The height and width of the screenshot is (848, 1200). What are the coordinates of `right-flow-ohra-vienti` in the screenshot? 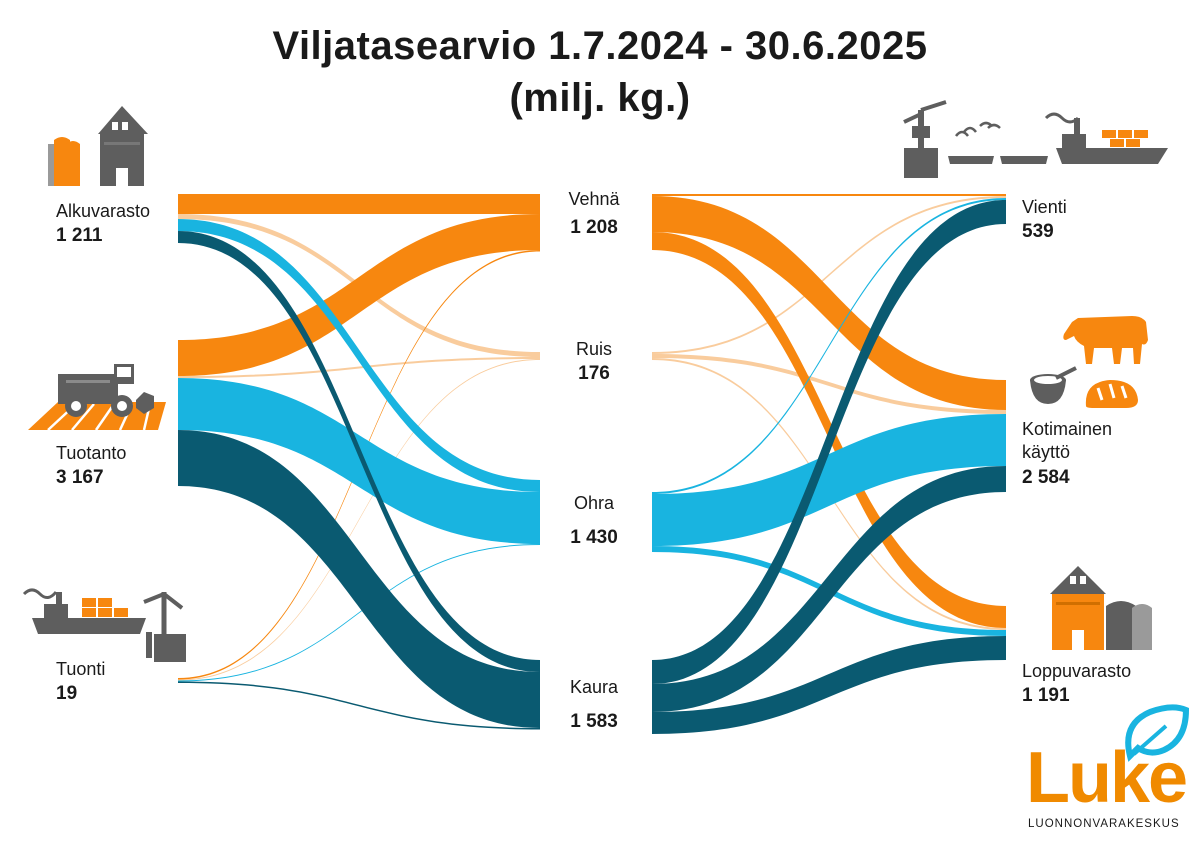 It's located at (829, 346).